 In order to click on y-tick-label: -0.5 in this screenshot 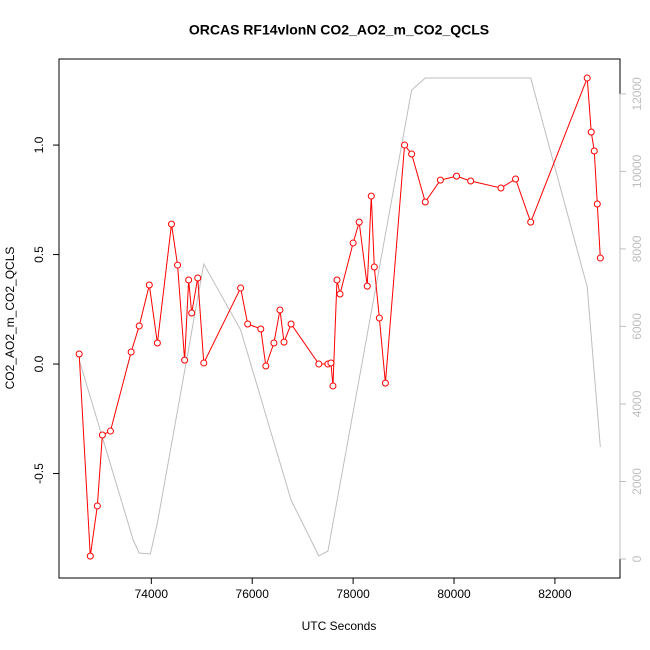, I will do `click(39, 473)`.